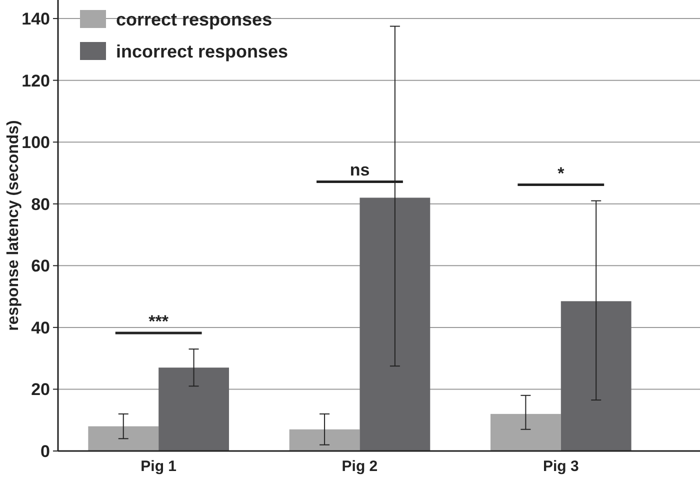  What do you see at coordinates (13, 225) in the screenshot?
I see `y-axis-title: response latency (seconds)` at bounding box center [13, 225].